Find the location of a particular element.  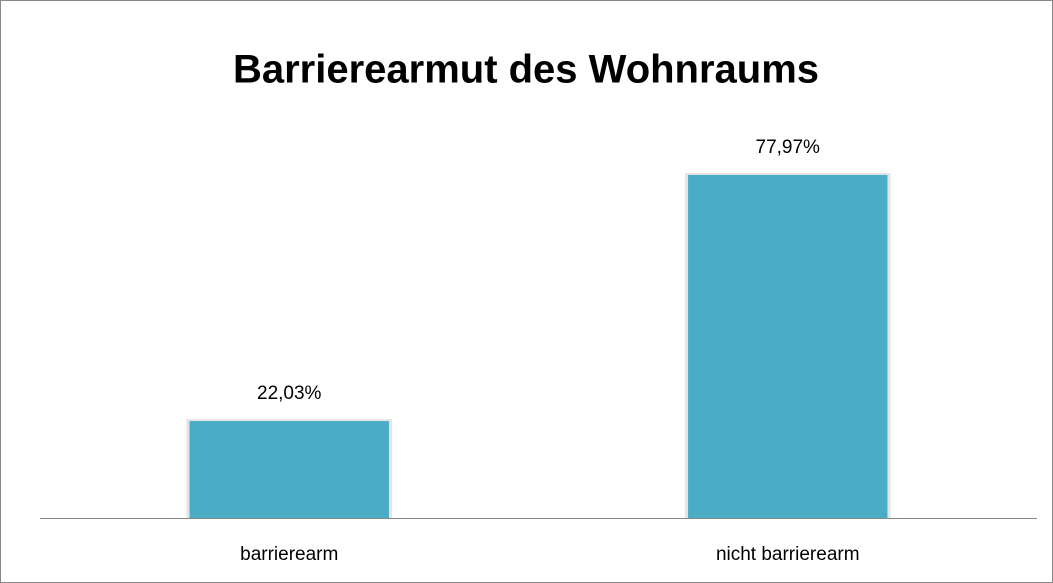

chart-title: Barrierearmut des Wohnraums is located at coordinates (526, 70).